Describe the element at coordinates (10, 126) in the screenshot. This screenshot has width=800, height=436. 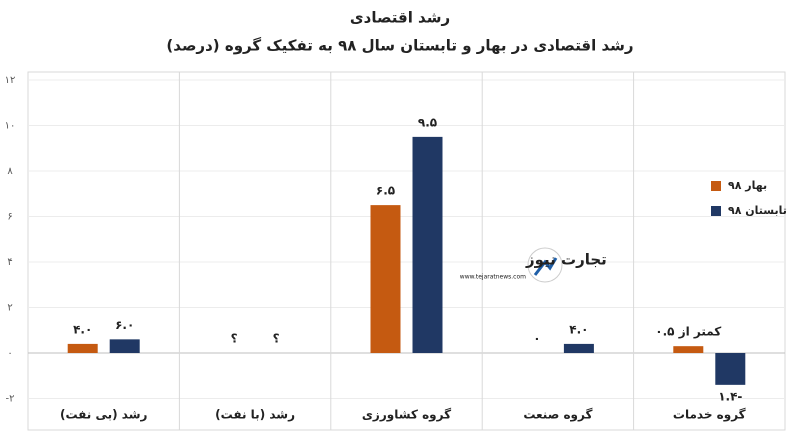
I see `y-tick-label: ۱٠` at that location.